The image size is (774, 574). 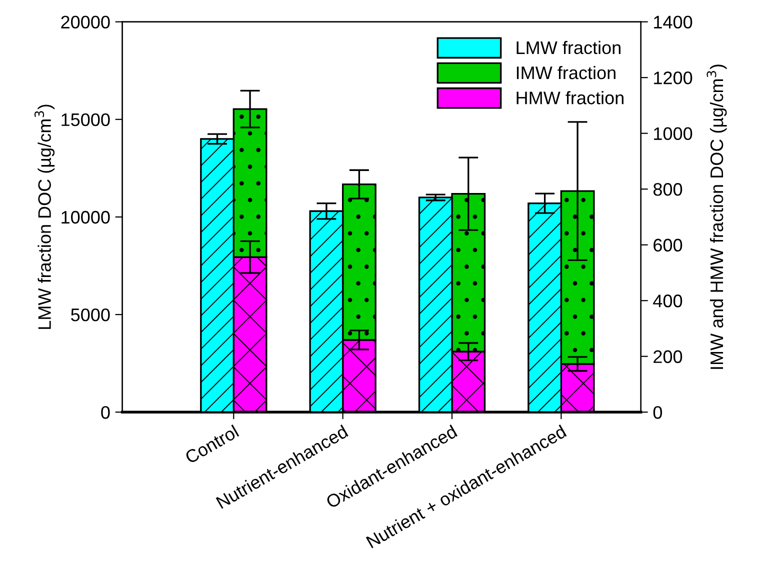 What do you see at coordinates (667, 301) in the screenshot?
I see `y2-tick-label: 400` at bounding box center [667, 301].